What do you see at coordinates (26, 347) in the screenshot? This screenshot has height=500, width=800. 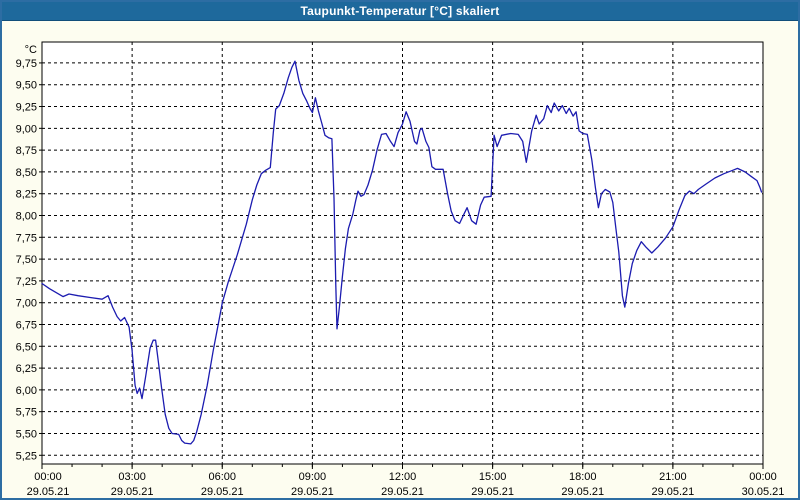 I see `y-tick-label: 6,50` at bounding box center [26, 347].